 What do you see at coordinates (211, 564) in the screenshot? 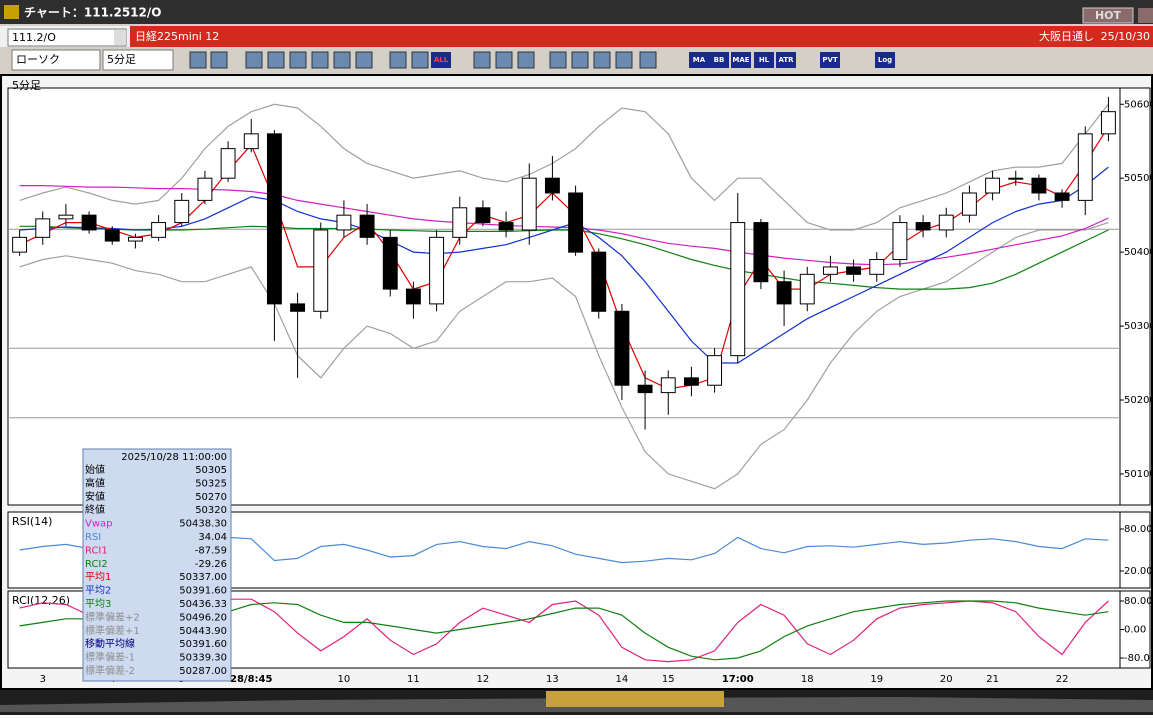
I see `info-value: -29.26` at bounding box center [211, 564].